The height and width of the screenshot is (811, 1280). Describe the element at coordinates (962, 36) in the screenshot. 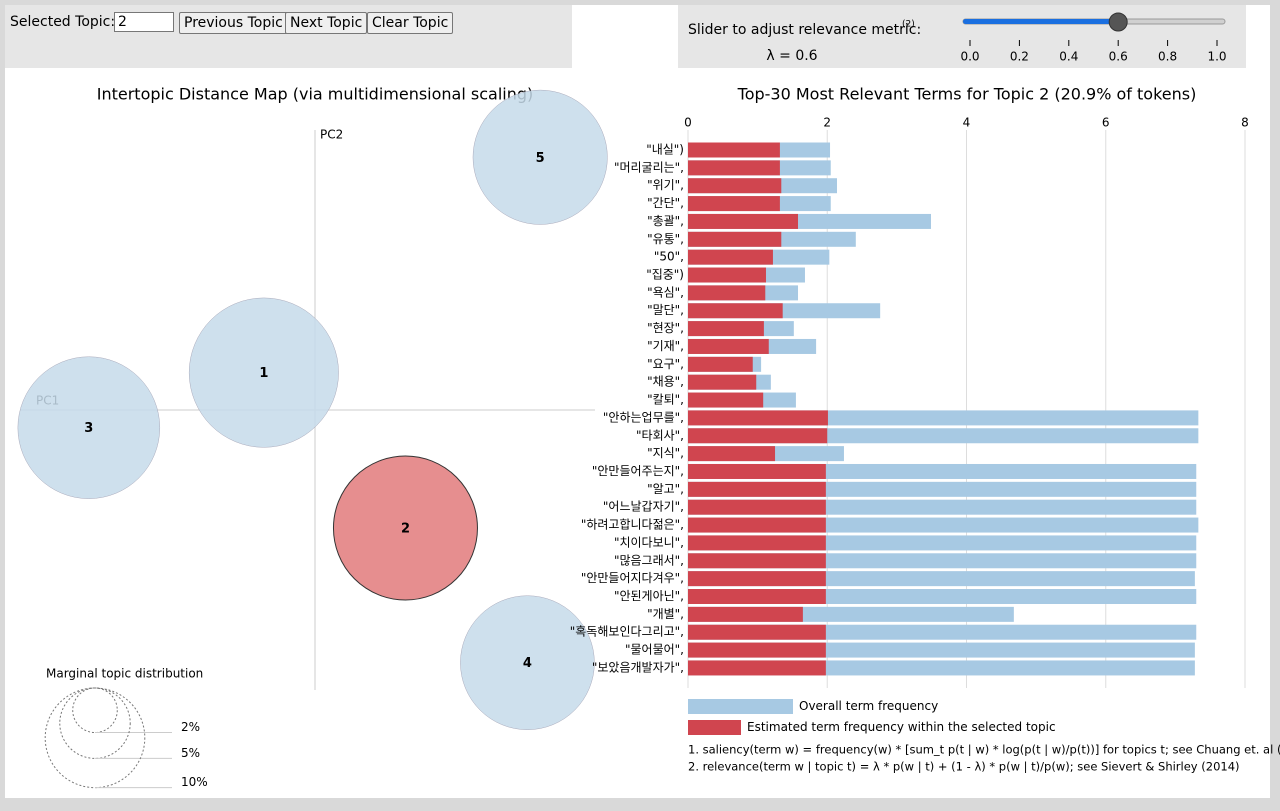

I see `slider-panel` at that location.